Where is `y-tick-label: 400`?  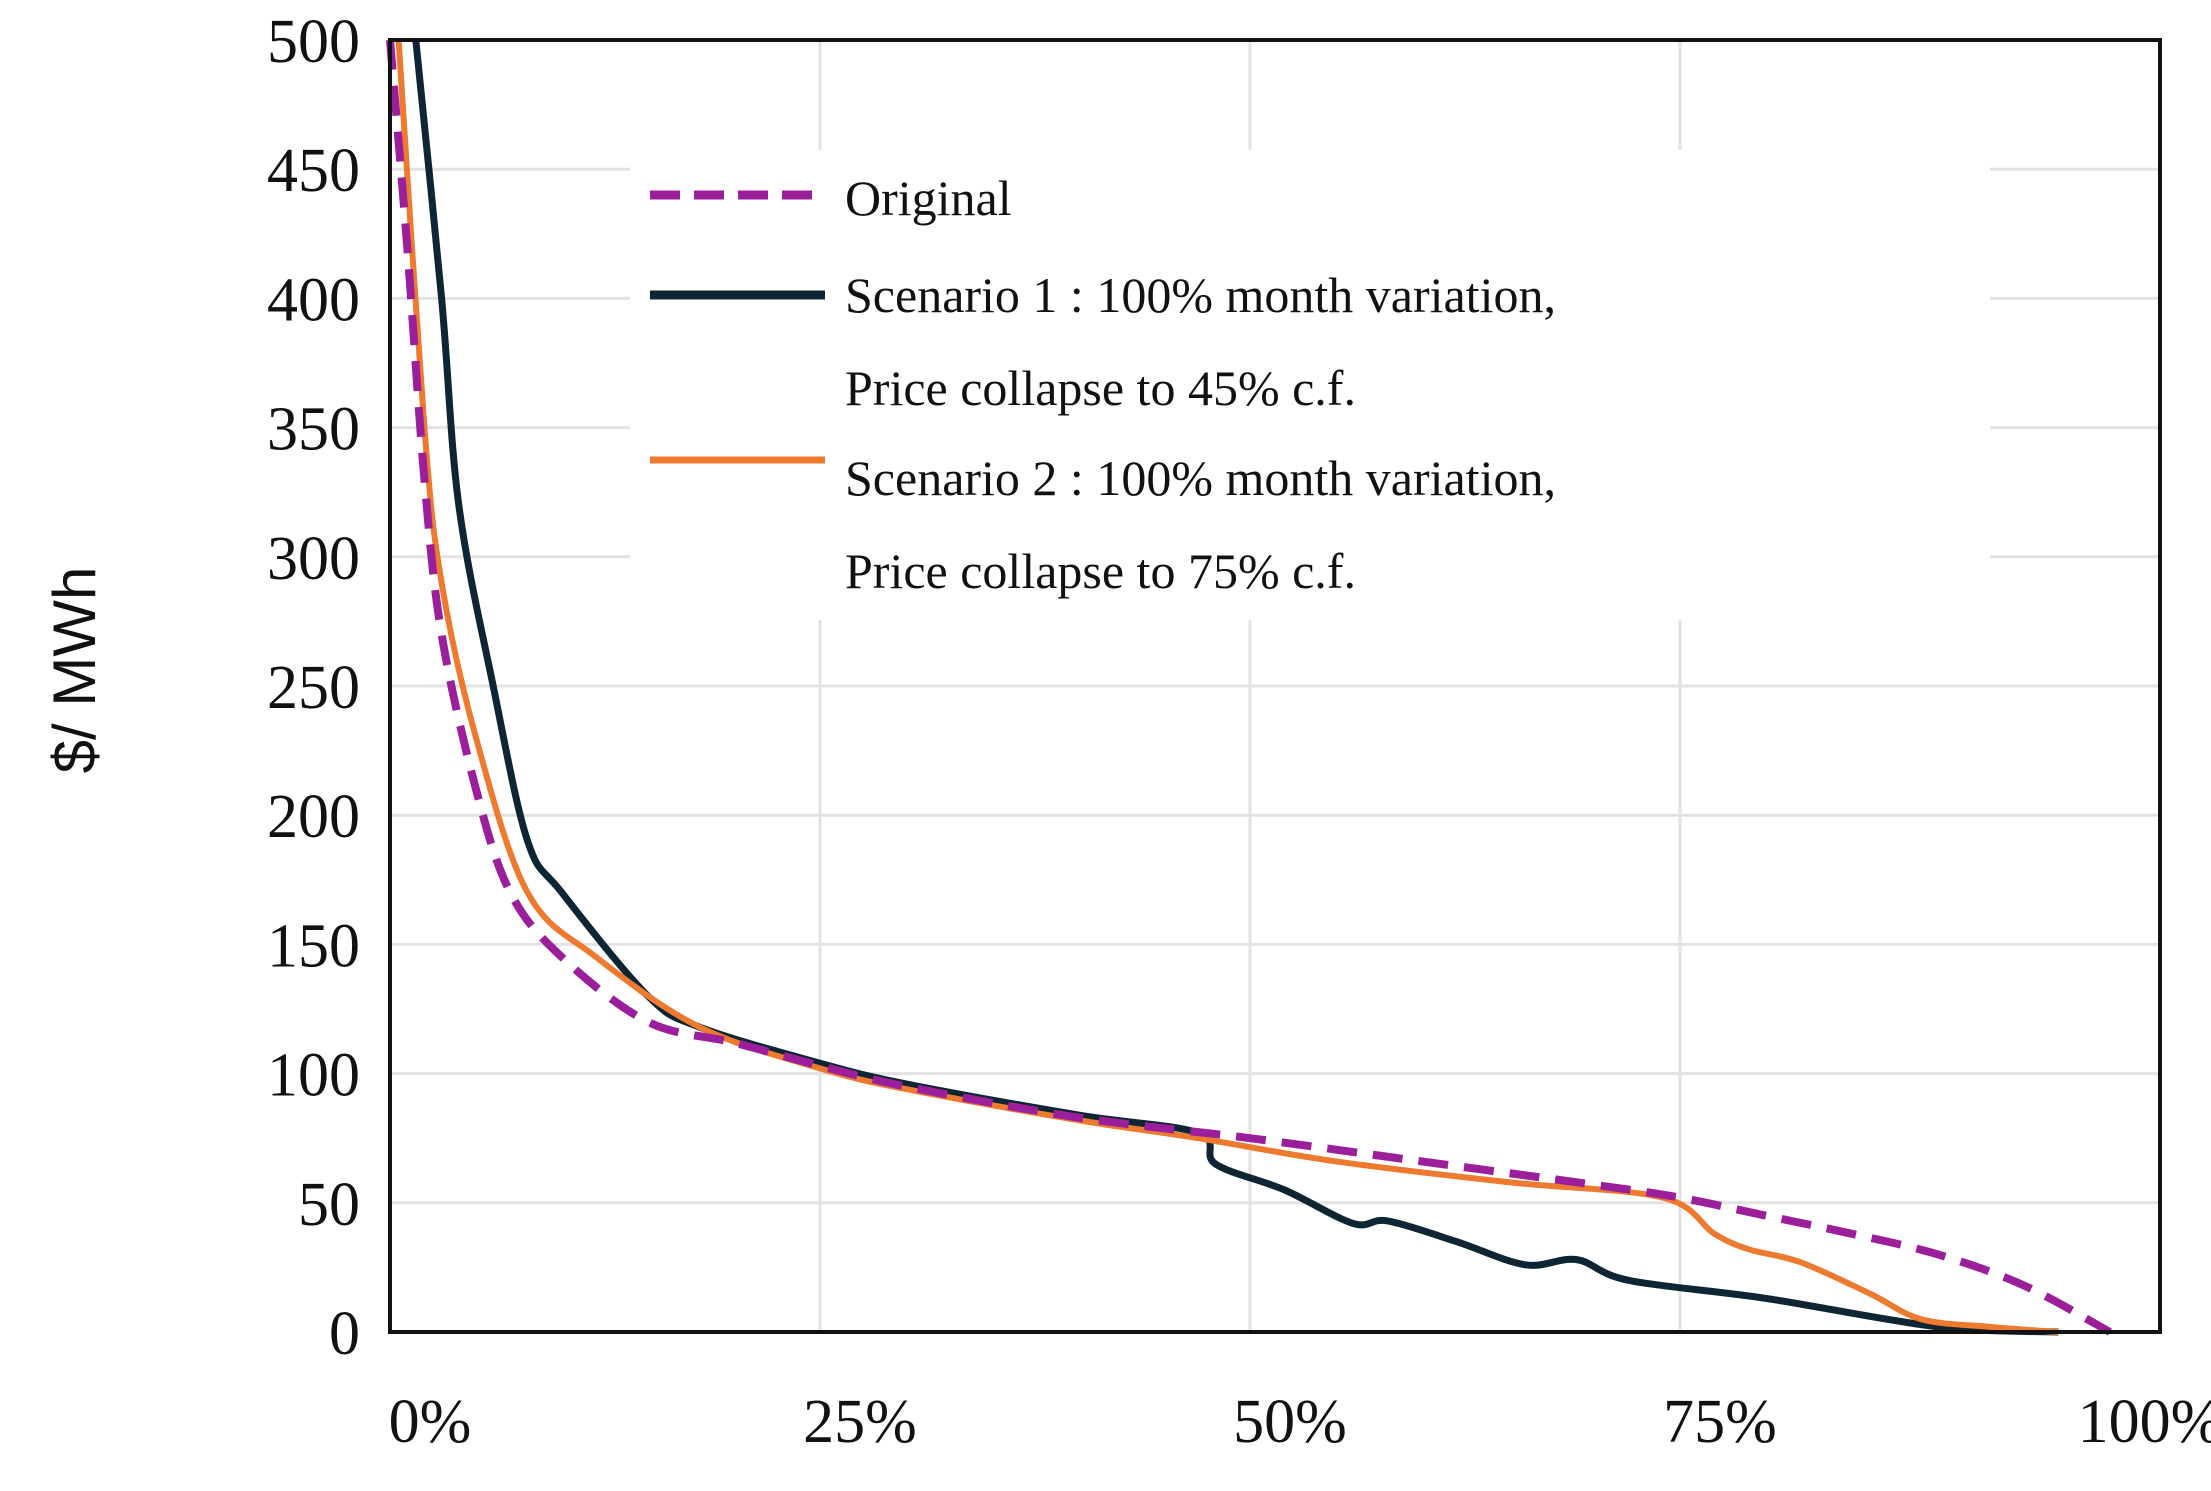 y-tick-label: 400 is located at coordinates (313, 300).